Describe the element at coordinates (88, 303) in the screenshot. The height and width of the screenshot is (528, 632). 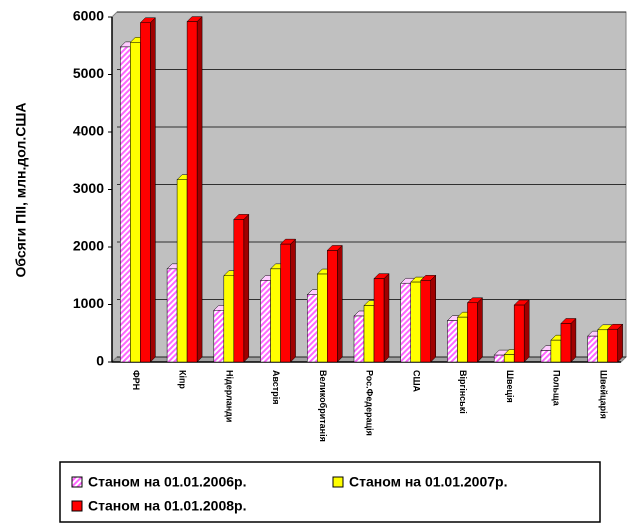
I see `y-tick-label: 1000` at that location.